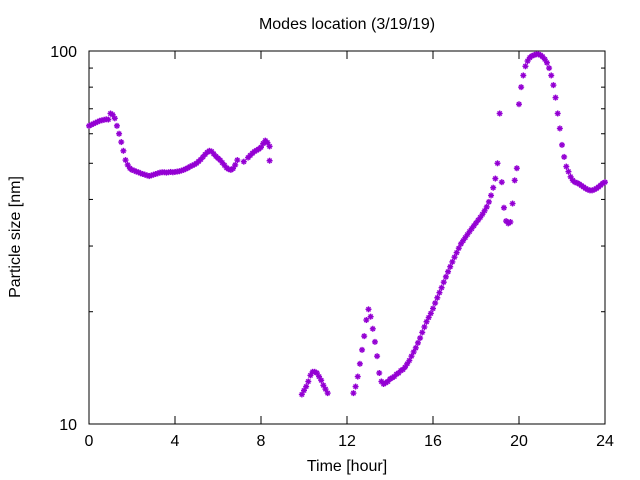 This screenshot has width=640, height=480. Describe the element at coordinates (605, 441) in the screenshot. I see `x-tick-label: 24` at that location.